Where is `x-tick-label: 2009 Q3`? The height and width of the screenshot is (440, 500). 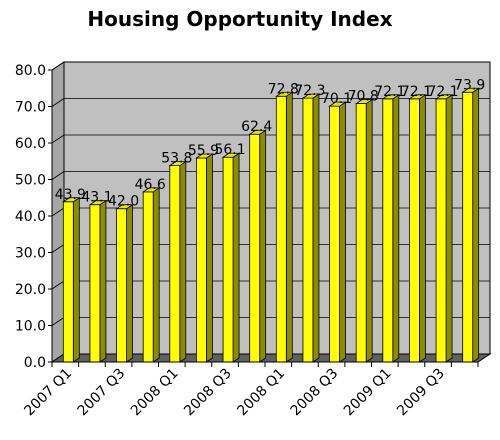
x-tick-label: 2009 Q3 is located at coordinates (421, 393).